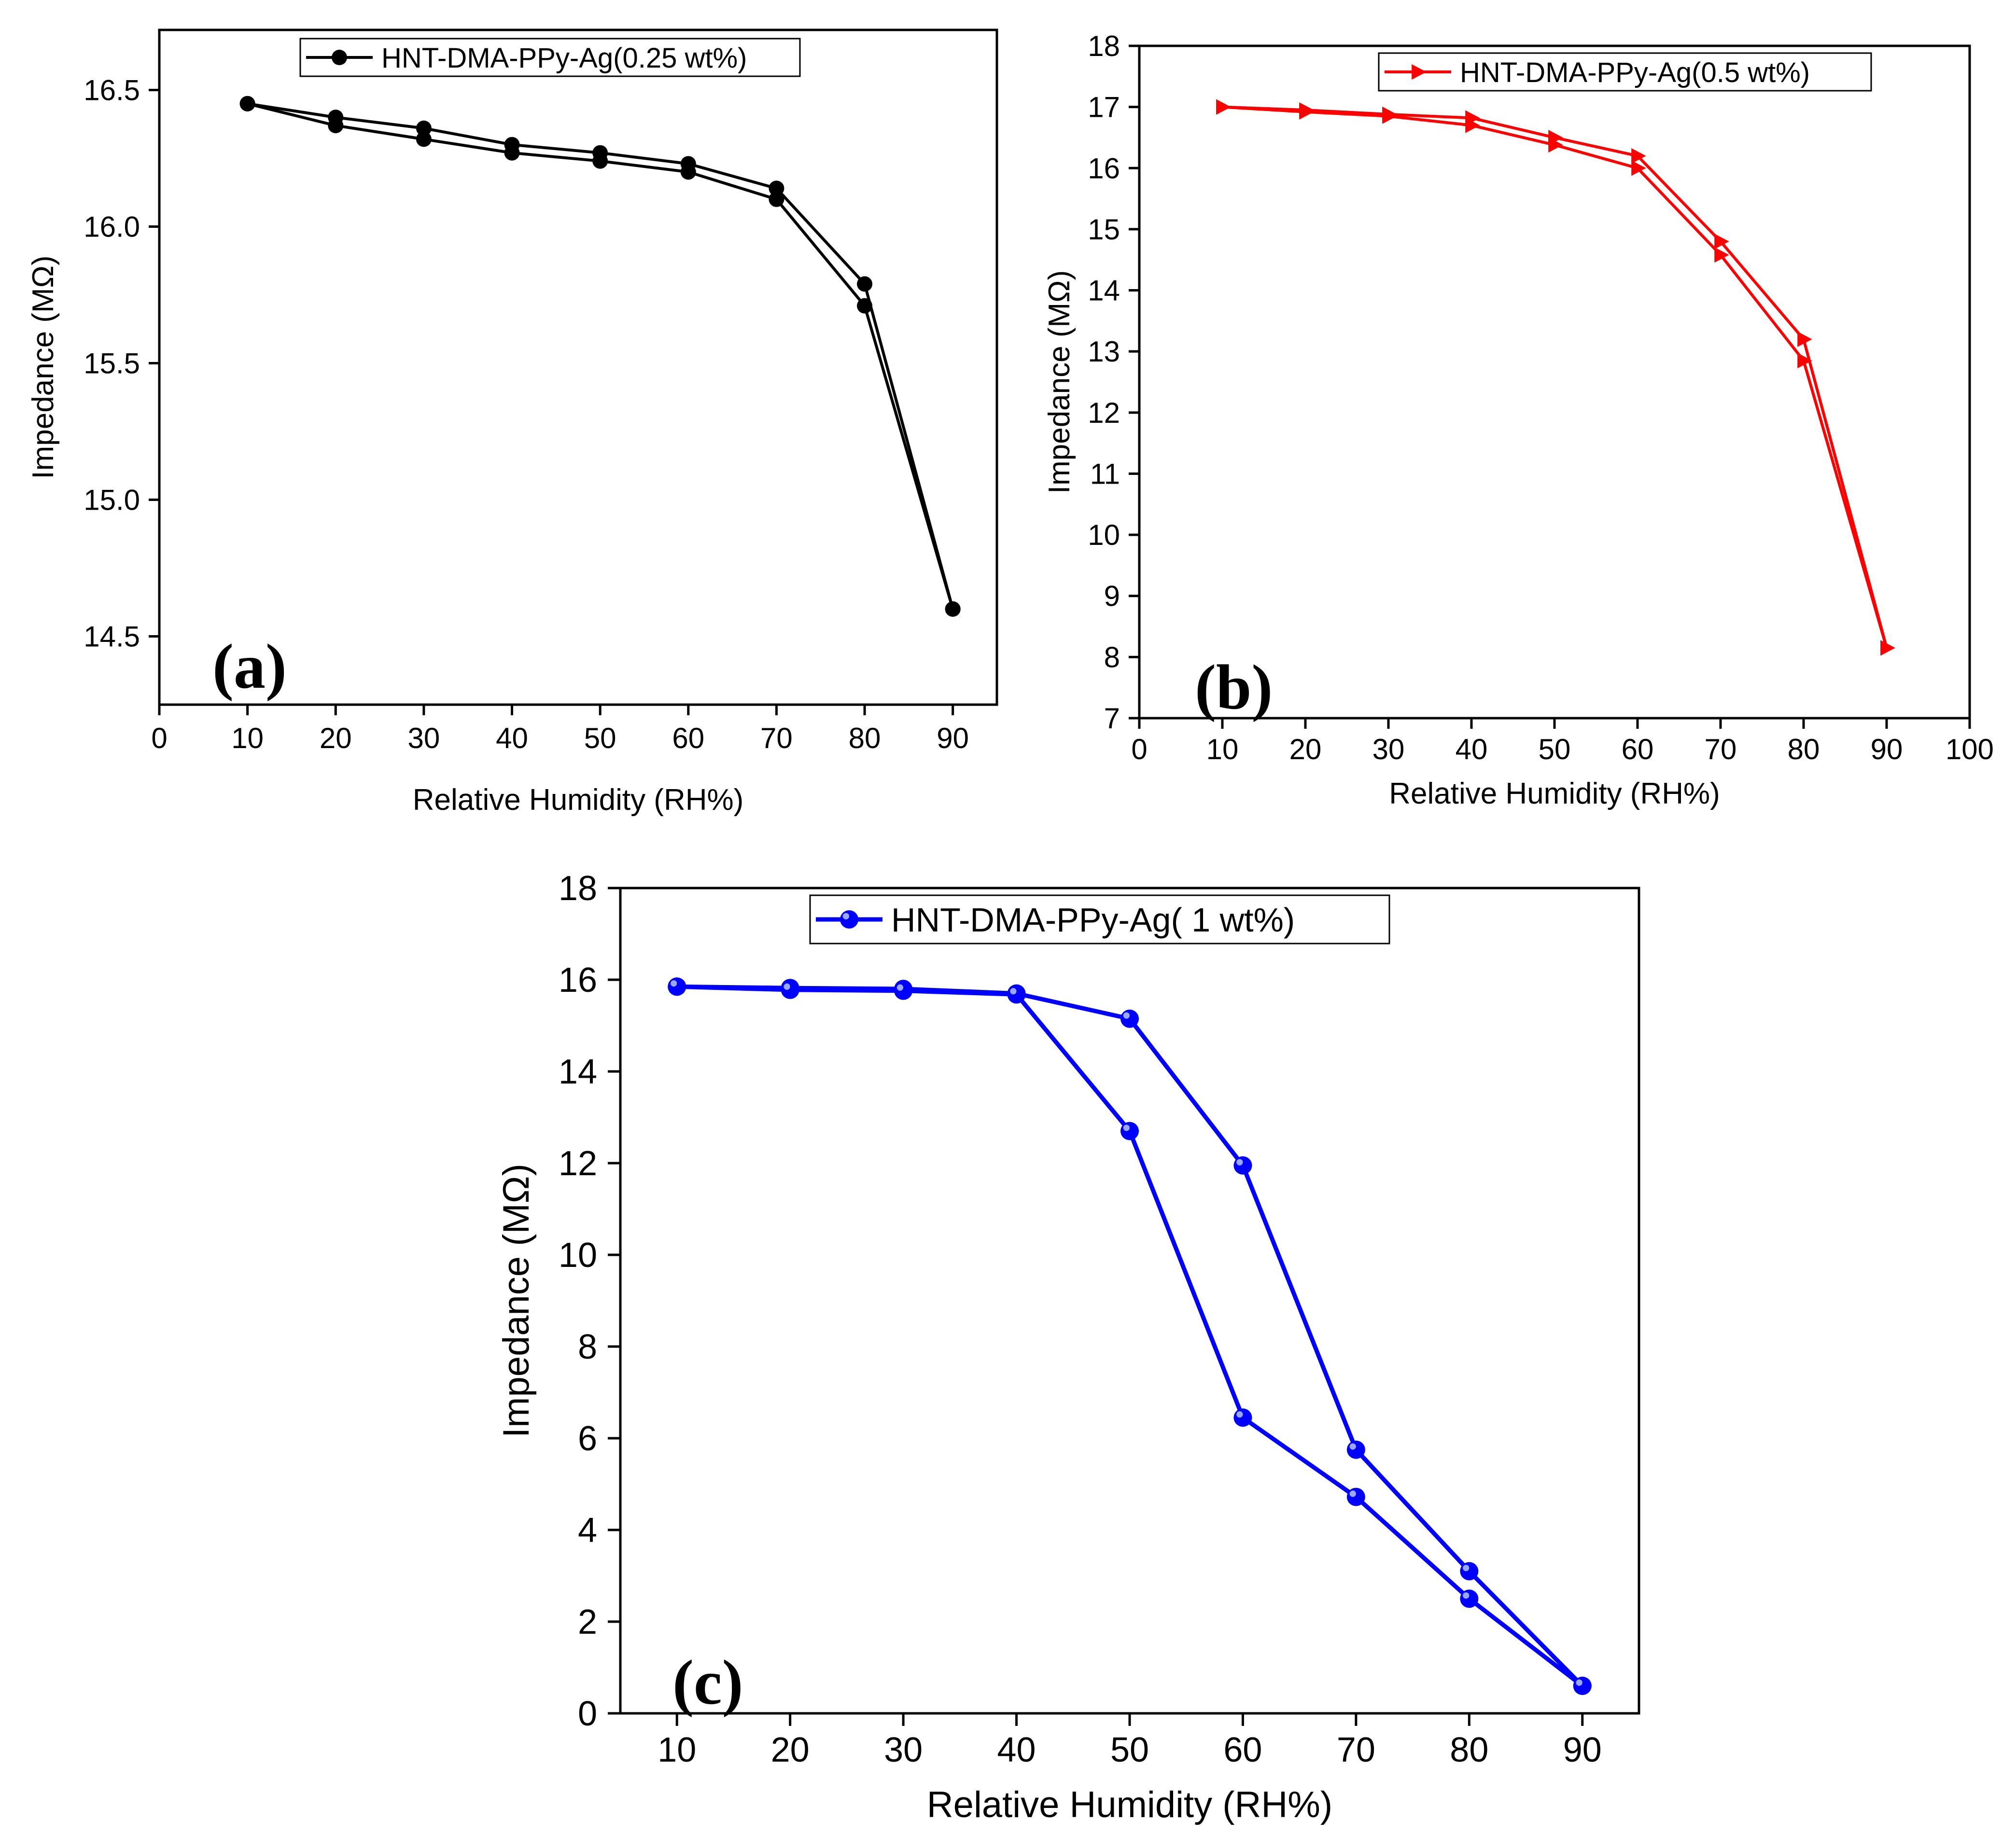  I want to click on y-tick-label: 17, so click(1104, 107).